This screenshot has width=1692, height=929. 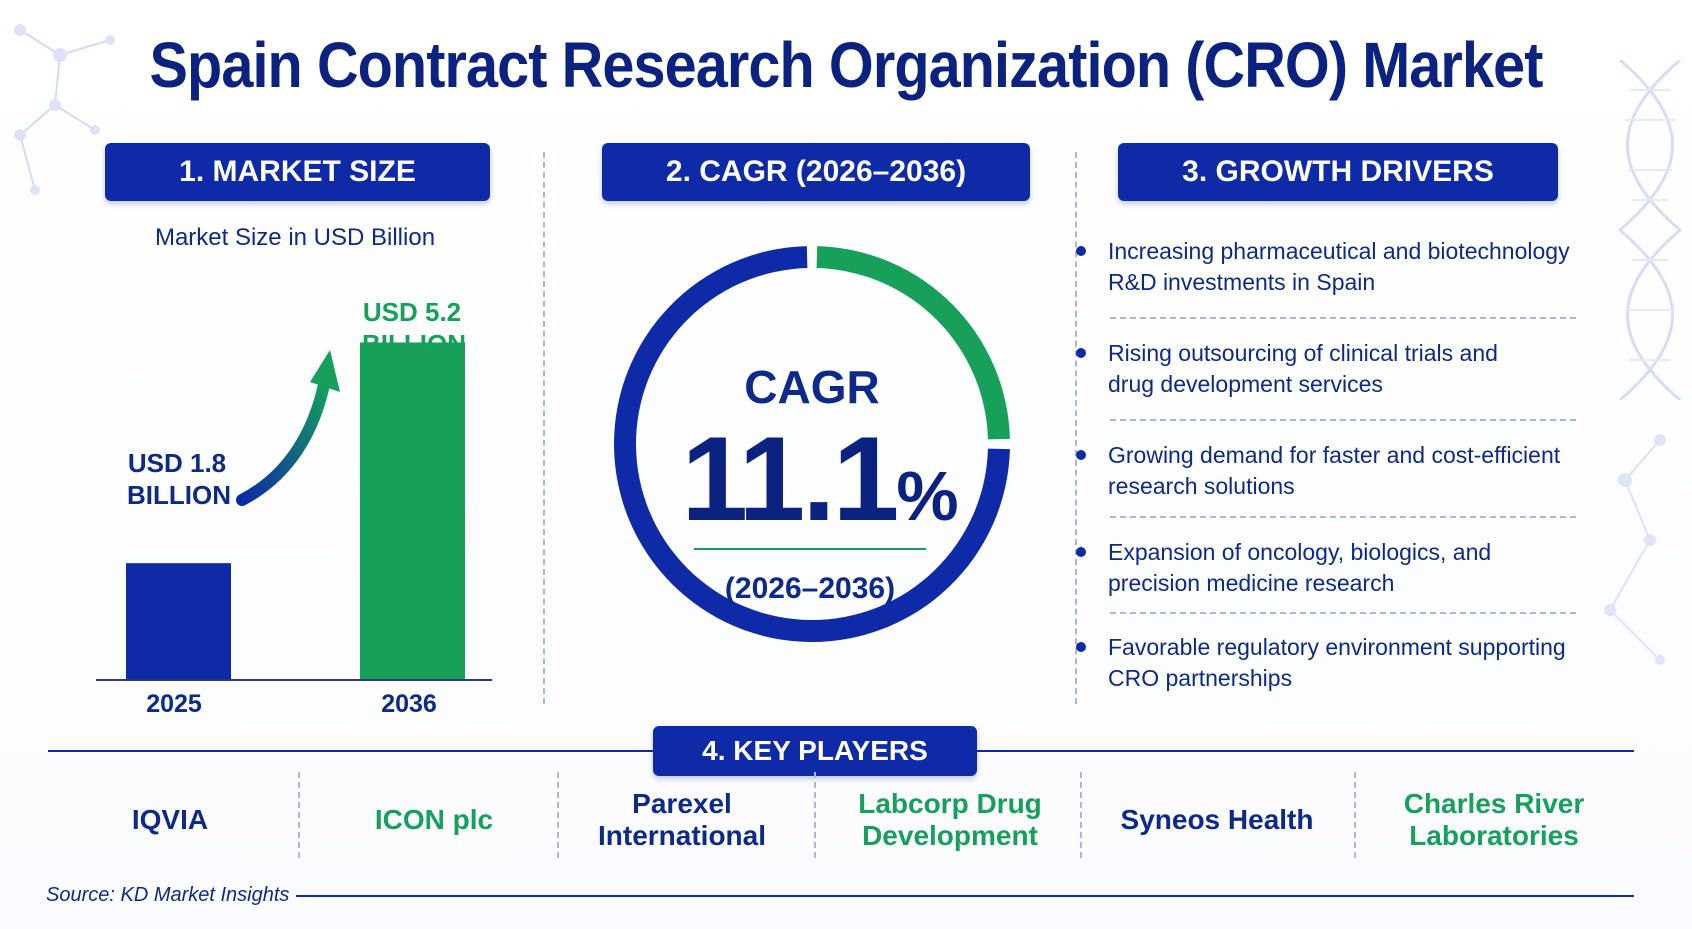 I want to click on key-player-name: Development, so click(x=950, y=835).